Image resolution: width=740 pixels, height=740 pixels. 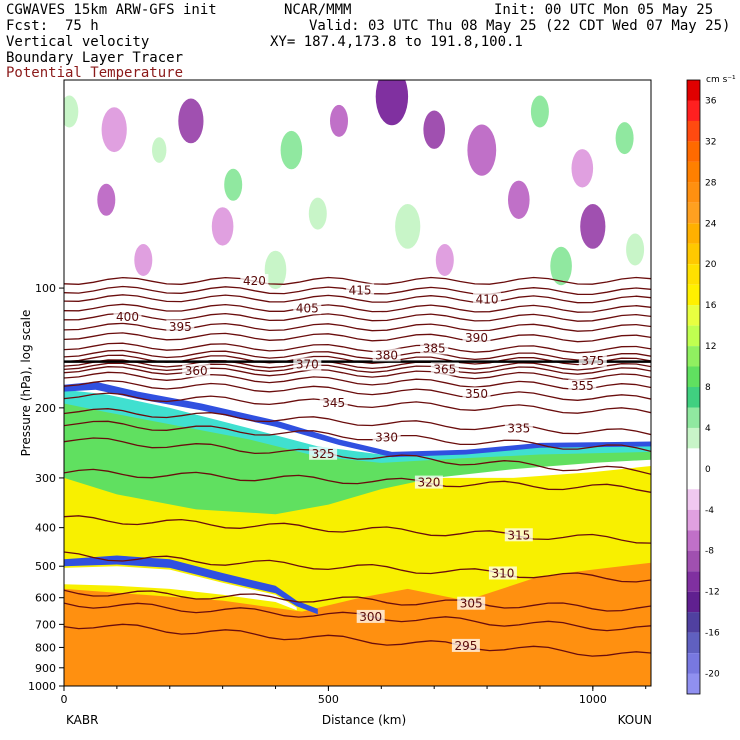 What do you see at coordinates (428, 483) in the screenshot?
I see `isentrope-label: 320` at bounding box center [428, 483].